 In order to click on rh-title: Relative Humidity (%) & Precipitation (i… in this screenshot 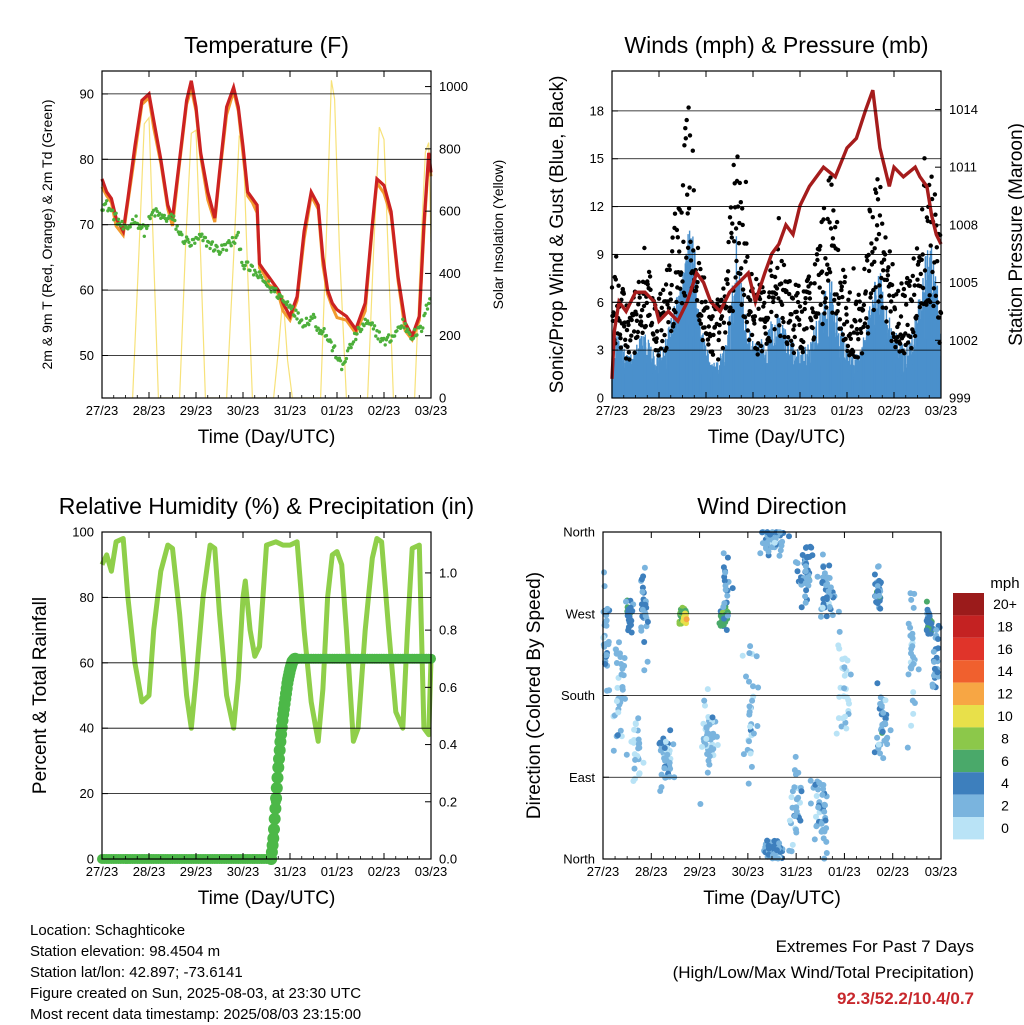, I will do `click(266, 506)`.